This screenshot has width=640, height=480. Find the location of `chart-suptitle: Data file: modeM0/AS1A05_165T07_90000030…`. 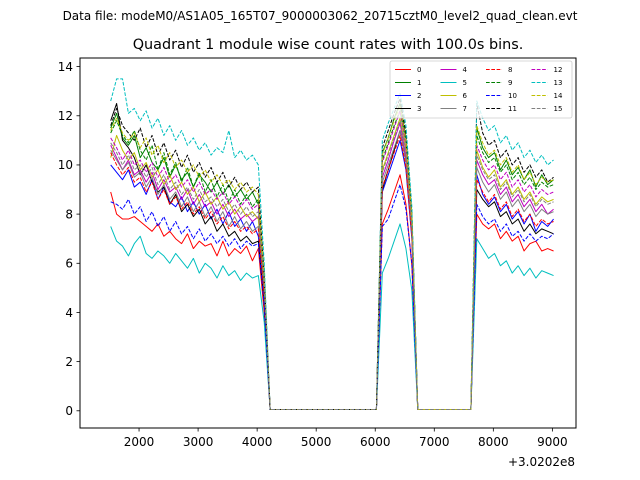

chart-suptitle: Data file: modeM0/AS1A05_165T07_90000030… is located at coordinates (320, 16).